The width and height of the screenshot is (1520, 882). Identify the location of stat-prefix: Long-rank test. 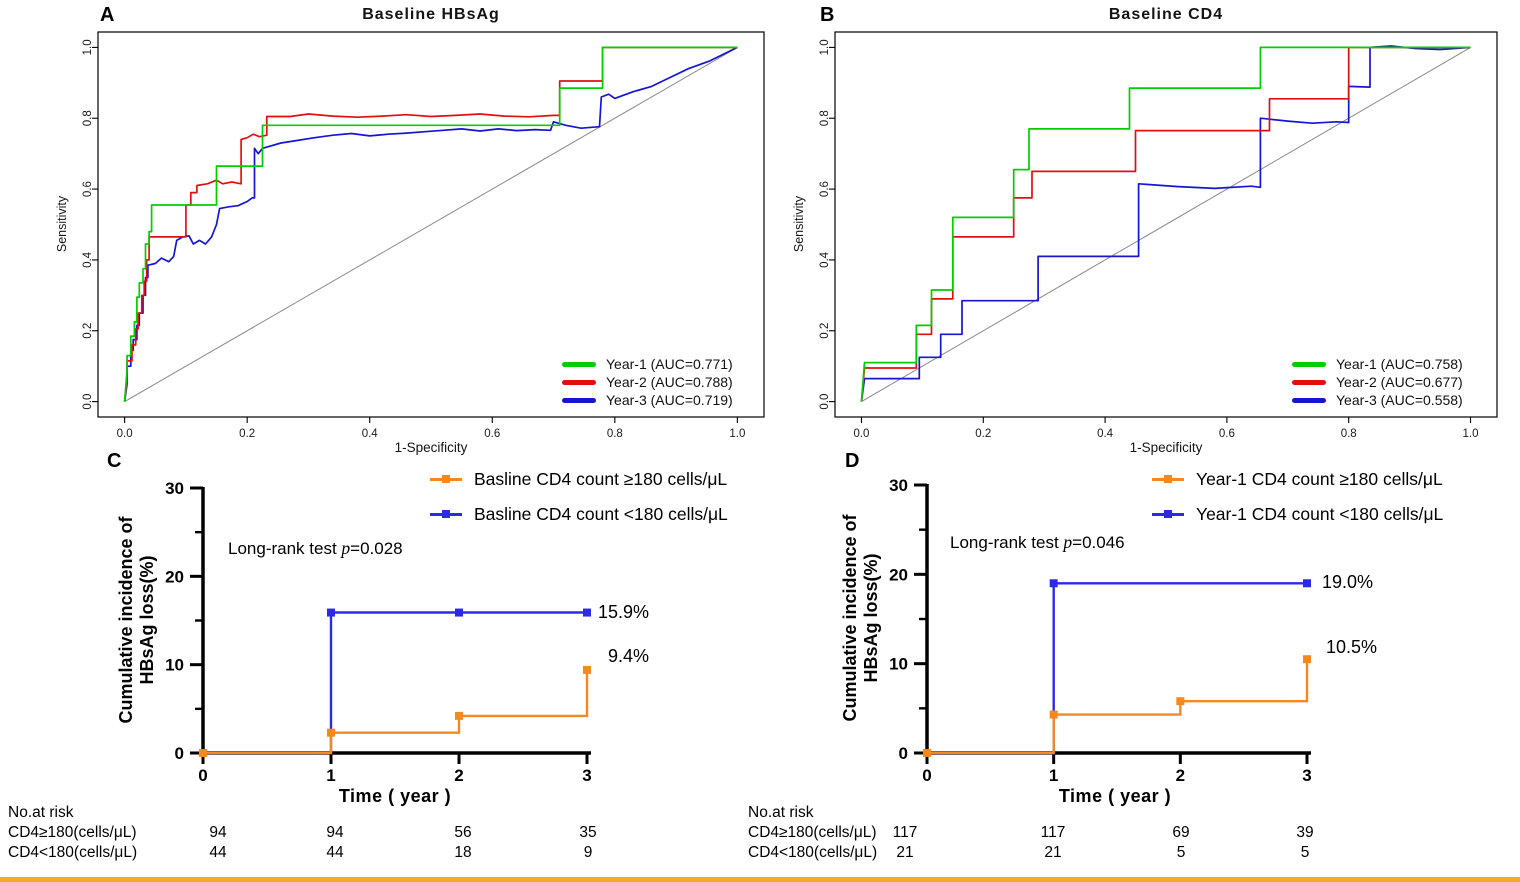
(285, 548).